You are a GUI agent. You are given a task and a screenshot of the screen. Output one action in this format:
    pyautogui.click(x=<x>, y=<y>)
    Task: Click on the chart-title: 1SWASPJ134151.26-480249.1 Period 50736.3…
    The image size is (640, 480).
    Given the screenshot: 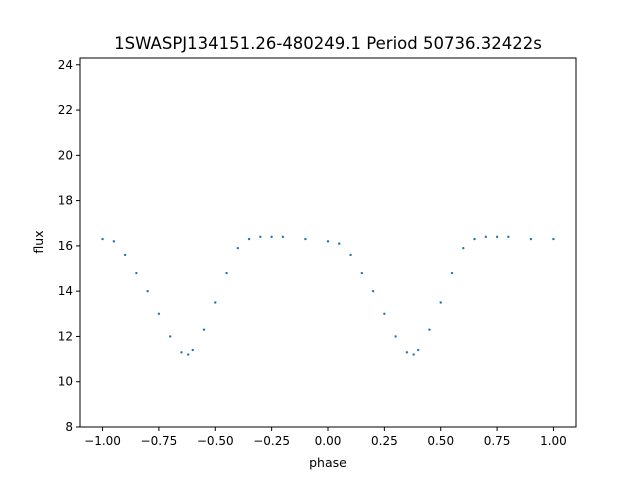 What is the action you would take?
    pyautogui.click(x=328, y=43)
    